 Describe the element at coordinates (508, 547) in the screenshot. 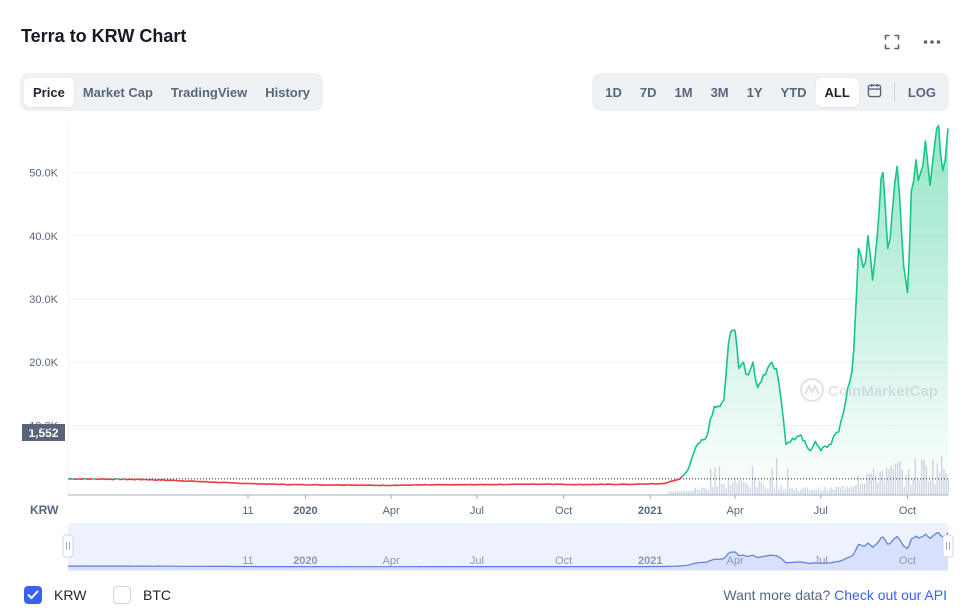

I see `range-navigator: 11 2020 Apr Jul Oct 2021 Apr Jul Oct` at that location.